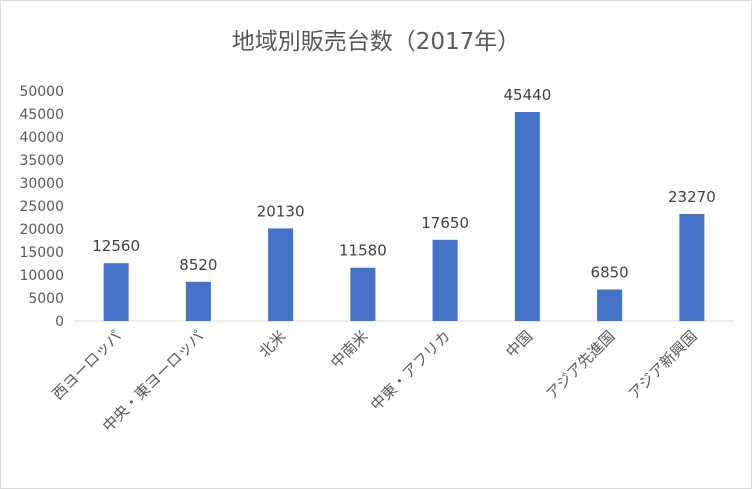  What do you see at coordinates (410, 370) in the screenshot?
I see `category-label: 中東・アフリカ` at bounding box center [410, 370].